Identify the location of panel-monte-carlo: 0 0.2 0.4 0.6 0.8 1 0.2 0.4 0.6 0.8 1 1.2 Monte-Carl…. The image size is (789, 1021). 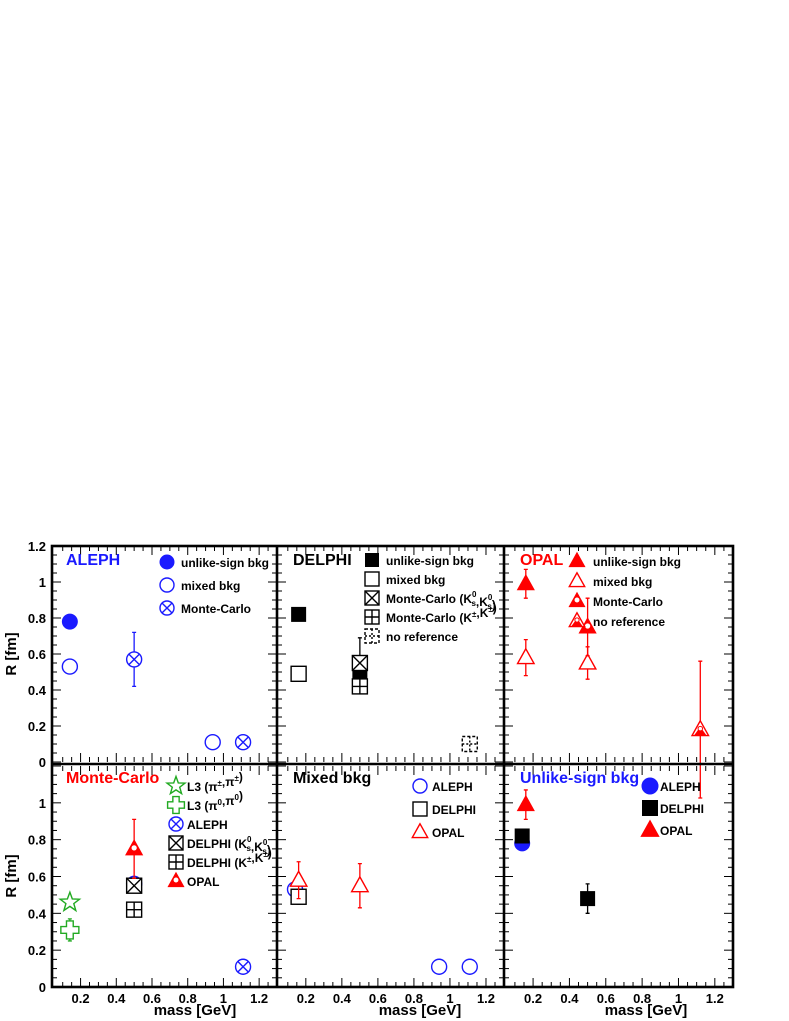
(152, 885).